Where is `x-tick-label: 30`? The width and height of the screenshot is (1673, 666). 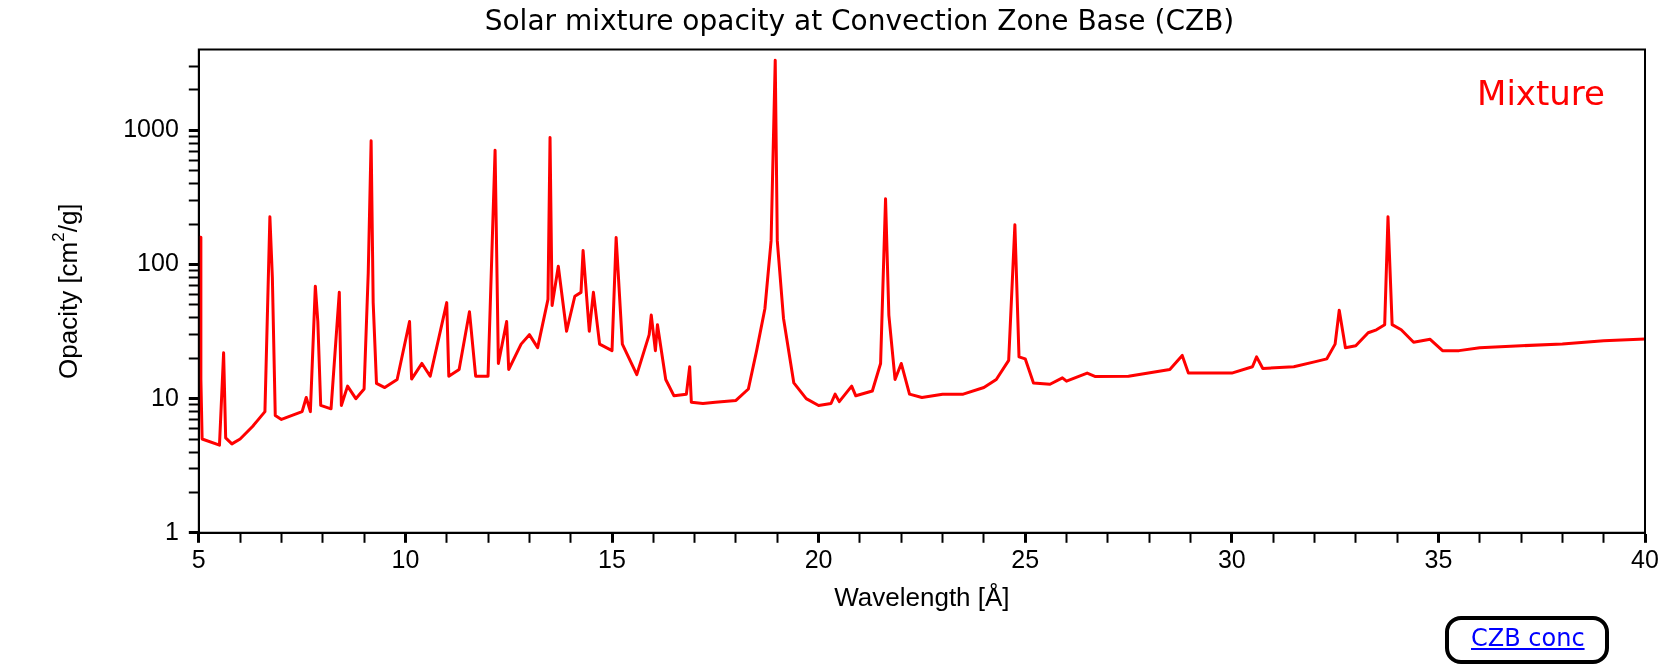 x-tick-label: 30 is located at coordinates (1231, 558).